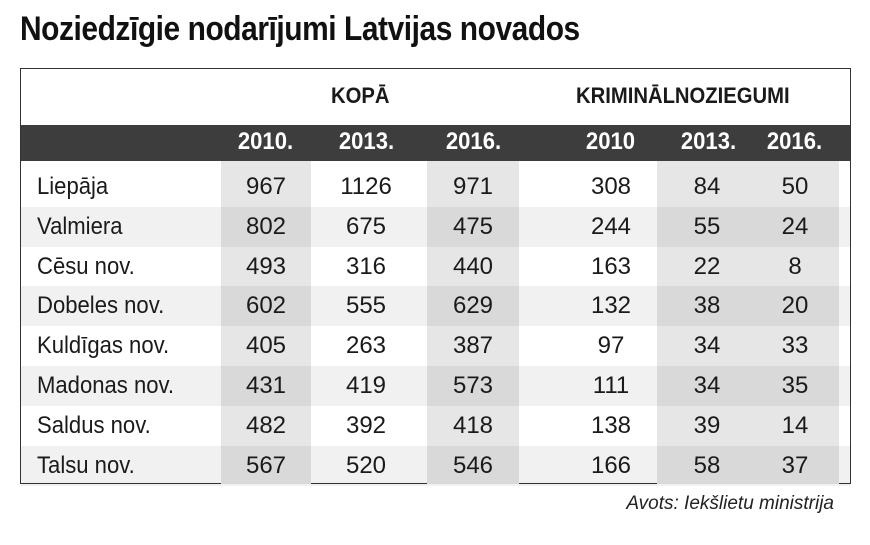 This screenshot has height=545, width=870. What do you see at coordinates (795, 186) in the screenshot?
I see `table-cell: 50` at bounding box center [795, 186].